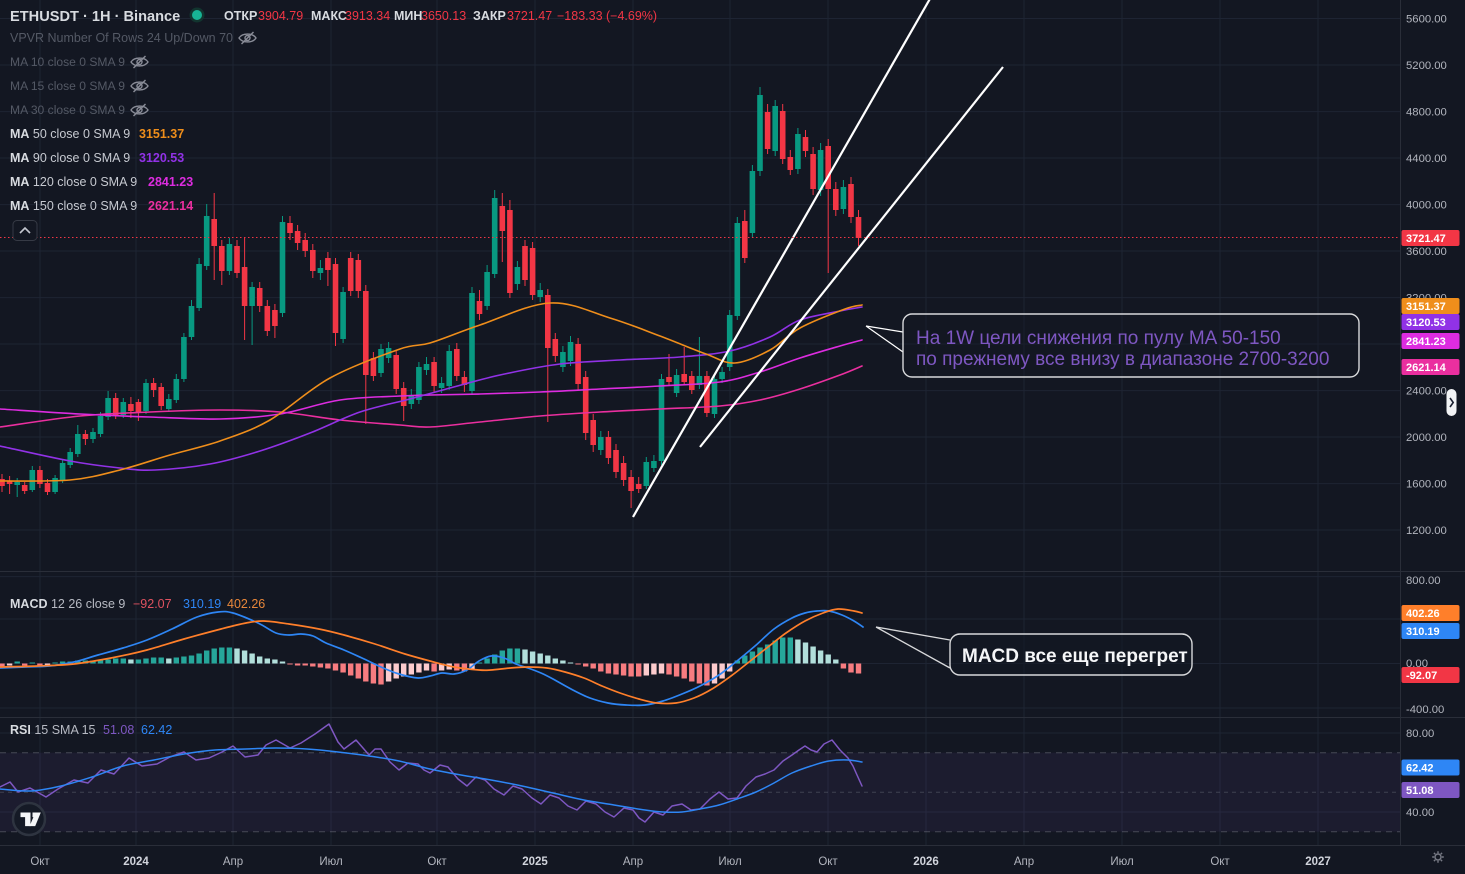 The image size is (1465, 874). I want to click on svg-text: RSI 15 SMA 15, so click(53, 730).